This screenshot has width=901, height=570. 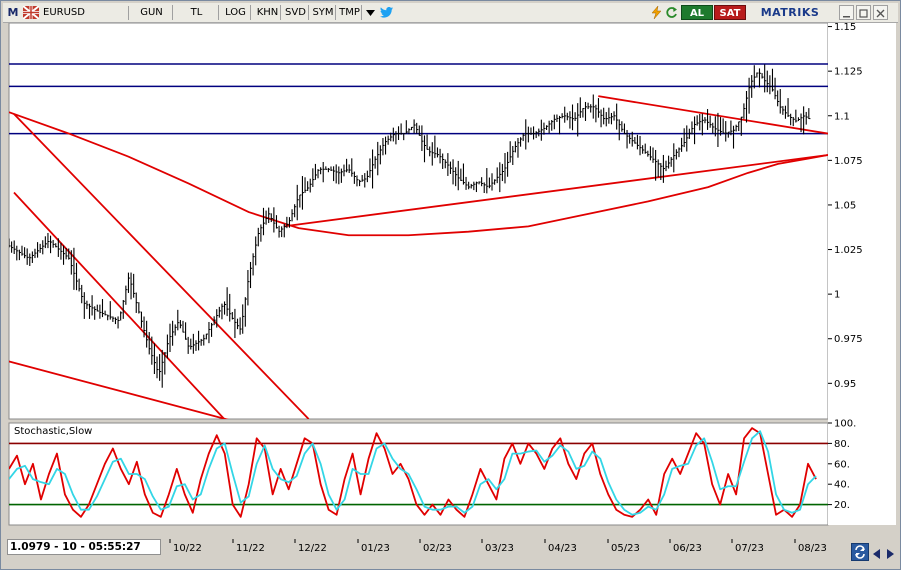 I want to click on lightning-icon, so click(x=656, y=12).